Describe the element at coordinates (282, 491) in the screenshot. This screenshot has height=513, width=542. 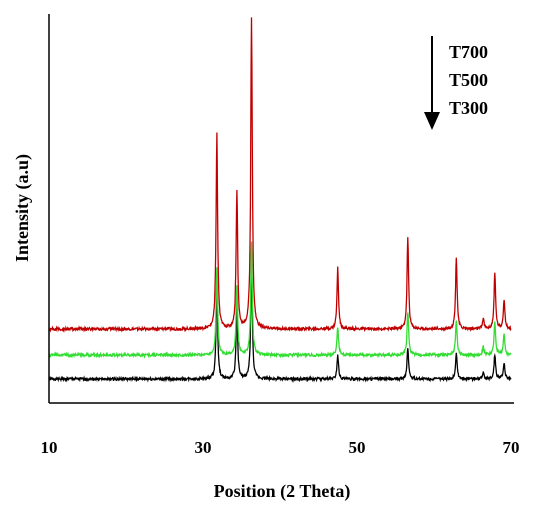
I see `x-axis-title: Position (2 Theta)` at that location.